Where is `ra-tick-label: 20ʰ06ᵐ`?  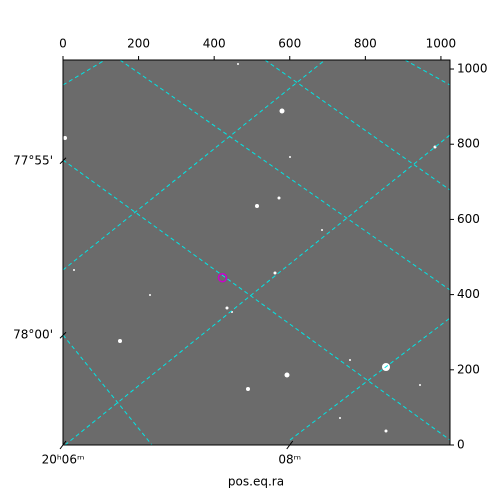 ra-tick-label: 20ʰ06ᵐ is located at coordinates (63, 460).